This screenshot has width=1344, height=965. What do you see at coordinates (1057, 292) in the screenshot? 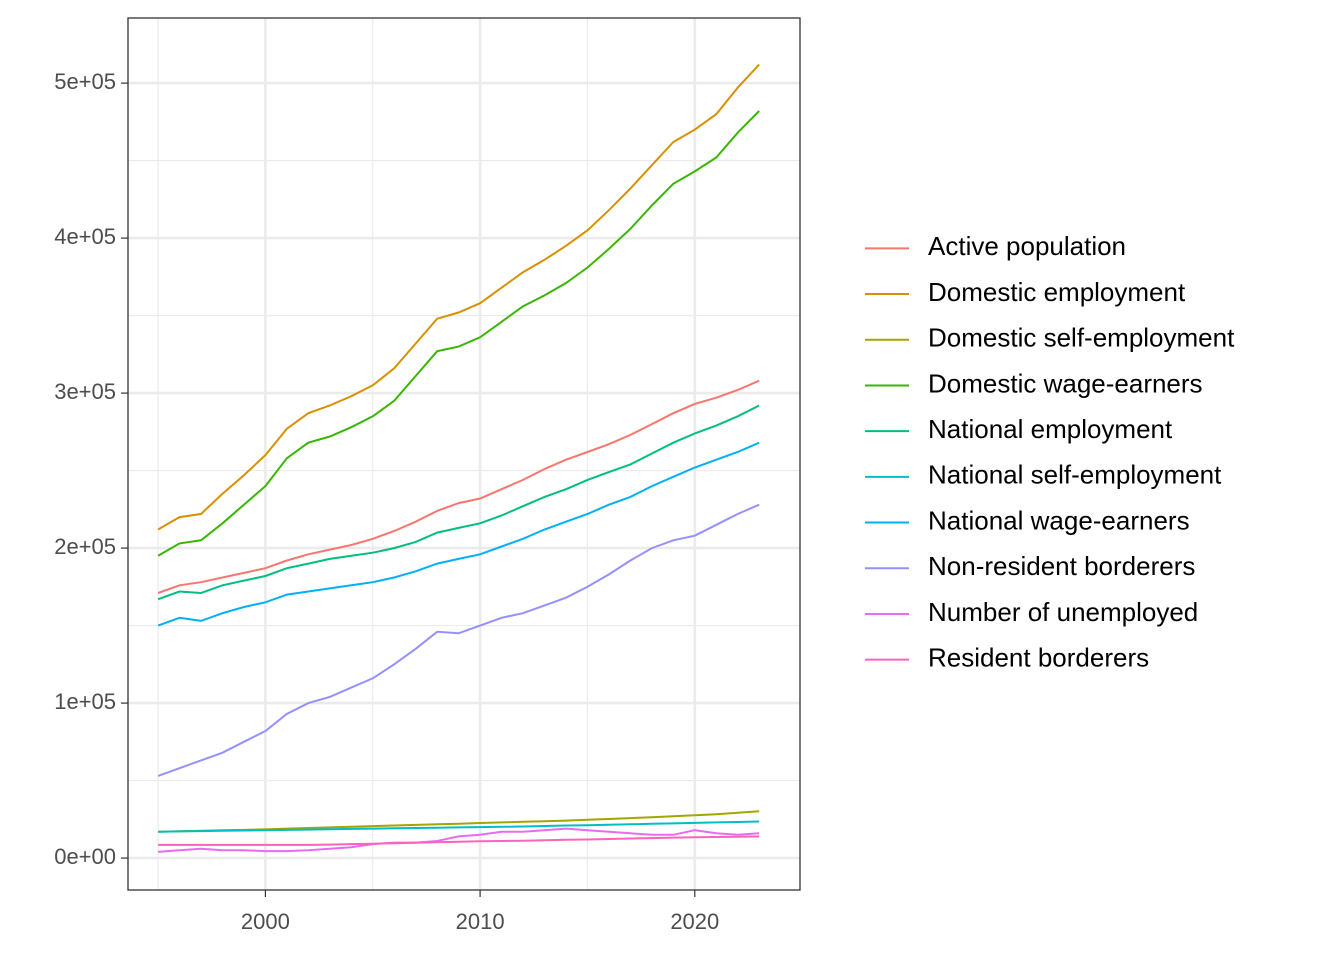
I see `legend-label: Domestic employment` at bounding box center [1057, 292].